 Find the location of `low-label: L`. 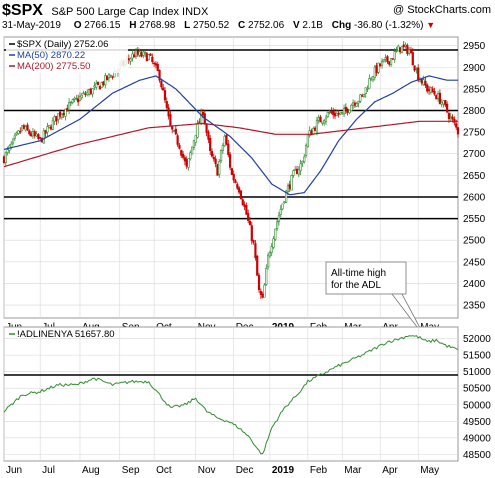

low-label: L is located at coordinates (187, 25).